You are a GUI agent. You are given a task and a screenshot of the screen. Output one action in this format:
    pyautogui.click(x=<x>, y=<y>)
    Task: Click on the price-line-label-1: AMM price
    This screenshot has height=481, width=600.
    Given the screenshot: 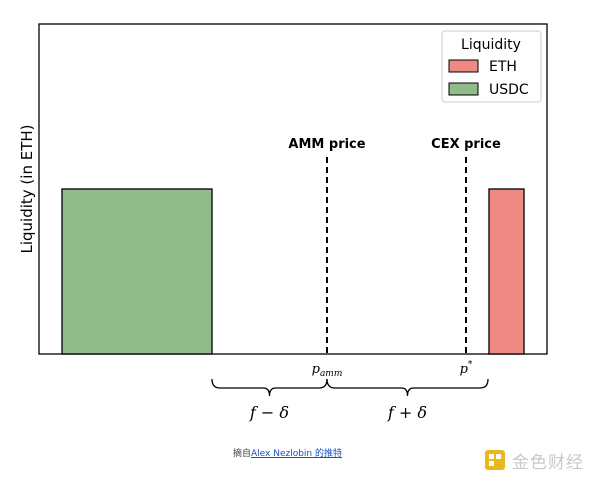 What is the action you would take?
    pyautogui.click(x=326, y=144)
    